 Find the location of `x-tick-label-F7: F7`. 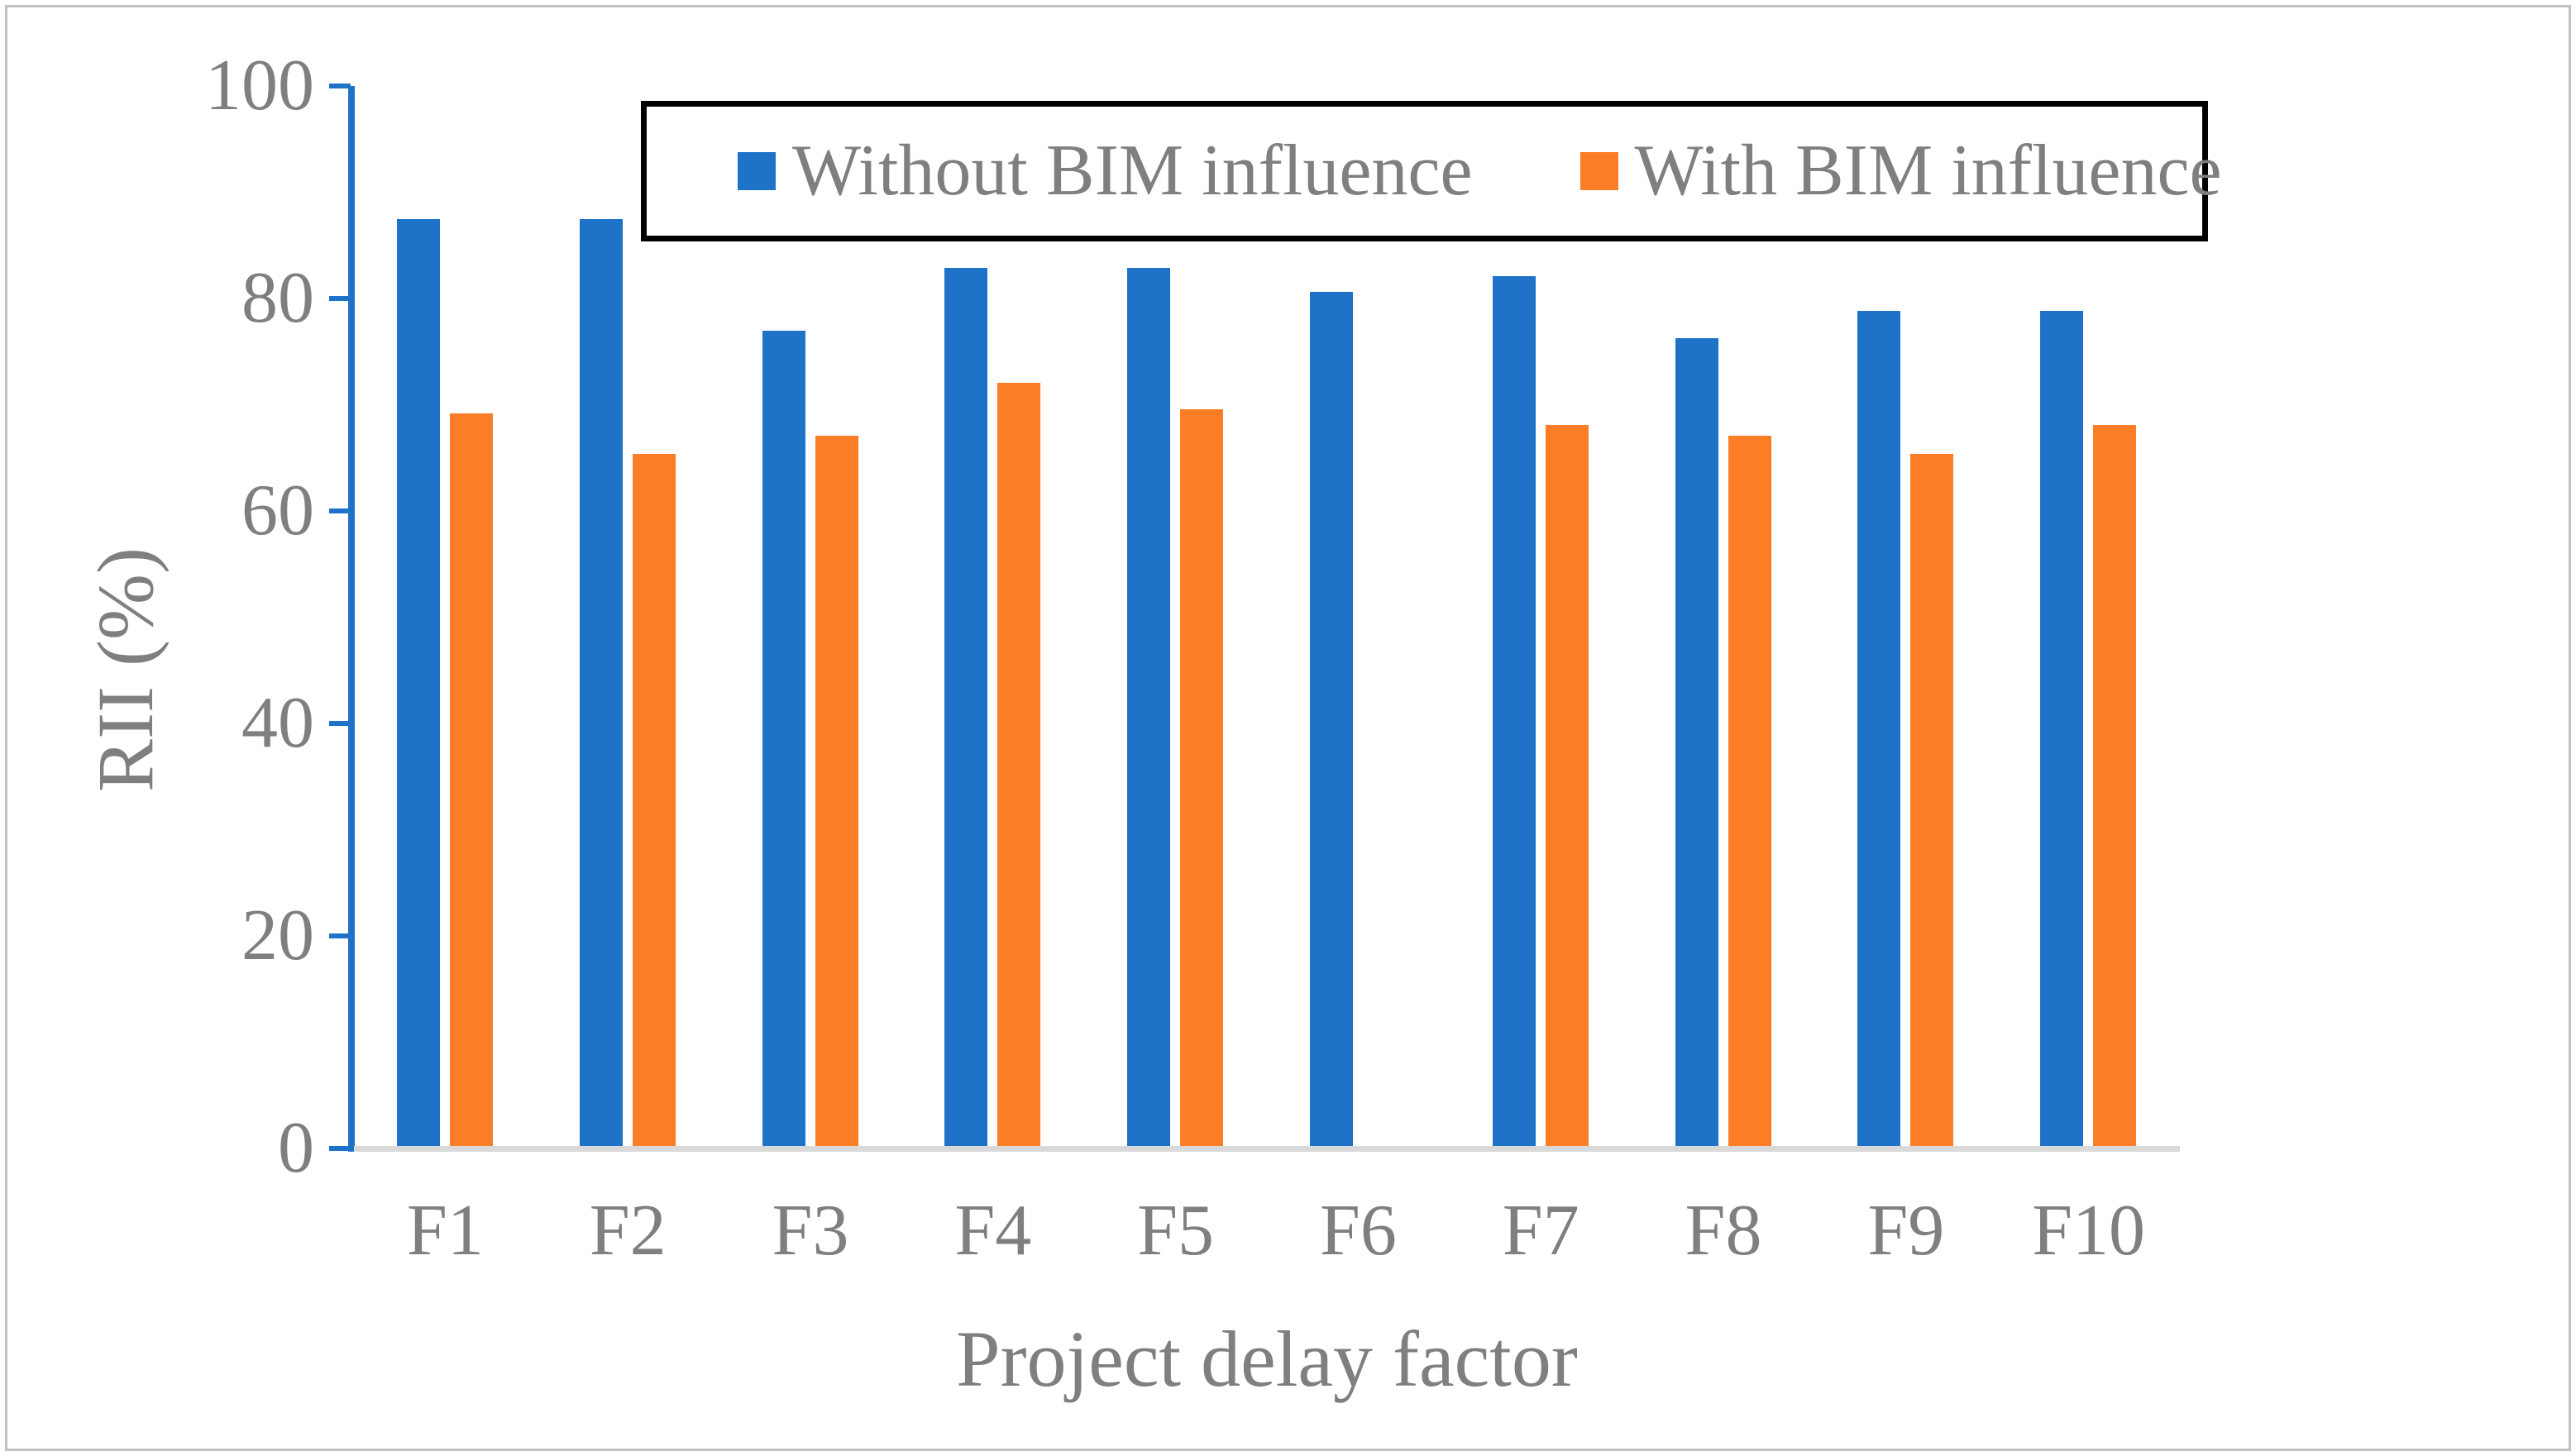

x-tick-label-F7: F7 is located at coordinates (1541, 1231).